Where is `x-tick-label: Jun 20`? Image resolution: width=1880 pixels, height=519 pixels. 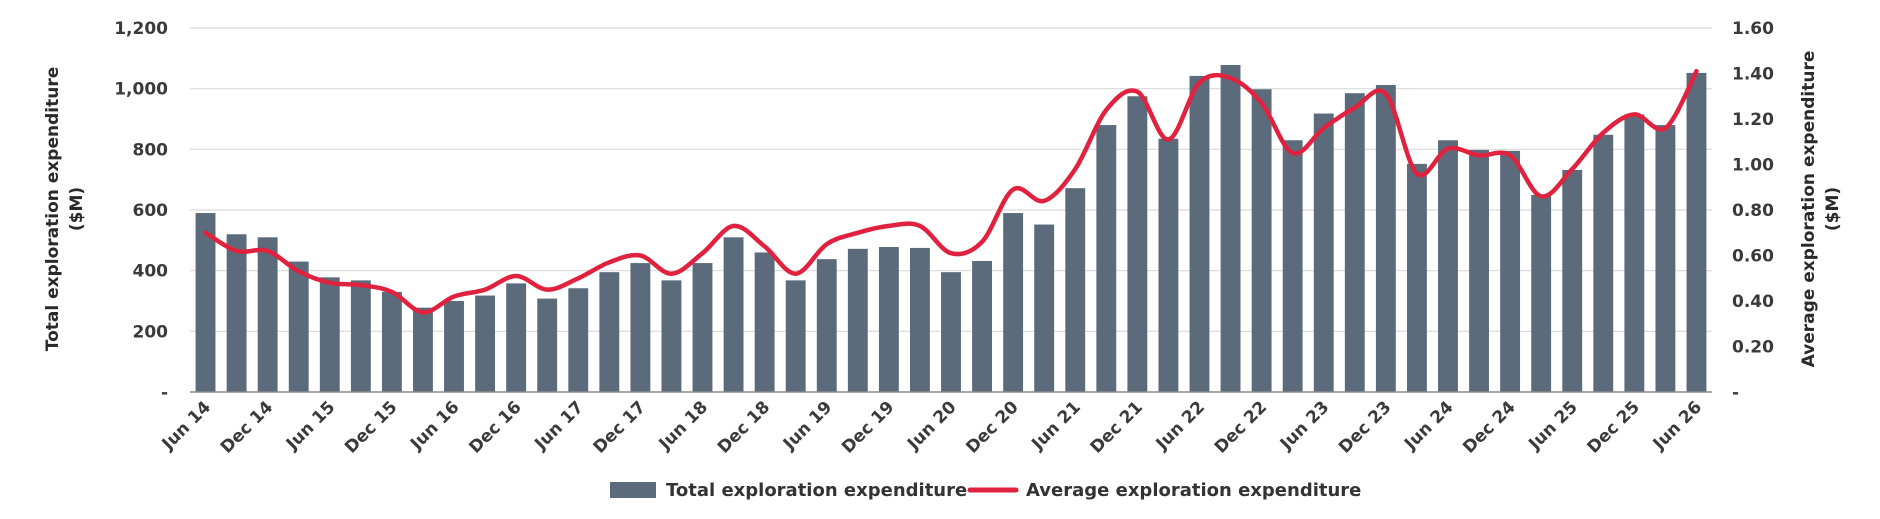 x-tick-label: Jun 20 is located at coordinates (931, 425).